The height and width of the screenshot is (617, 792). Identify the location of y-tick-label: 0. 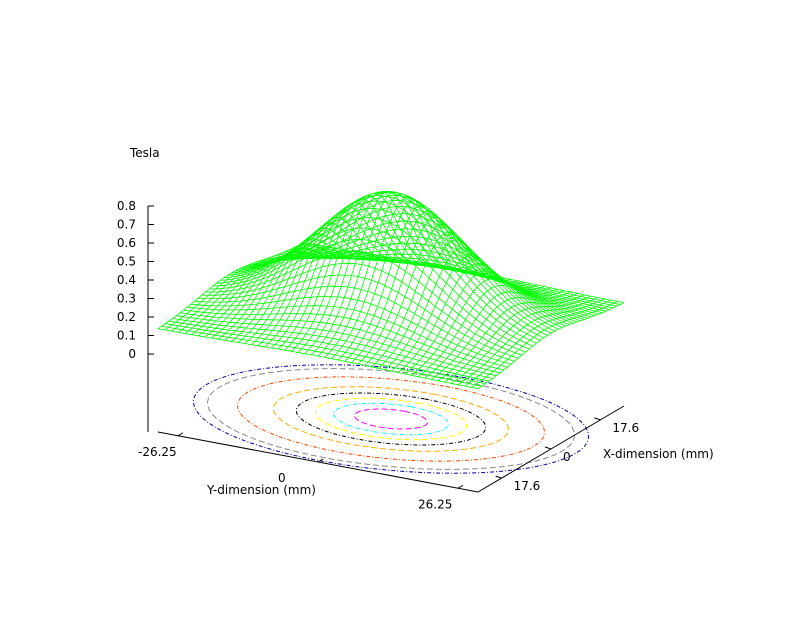
(282, 478).